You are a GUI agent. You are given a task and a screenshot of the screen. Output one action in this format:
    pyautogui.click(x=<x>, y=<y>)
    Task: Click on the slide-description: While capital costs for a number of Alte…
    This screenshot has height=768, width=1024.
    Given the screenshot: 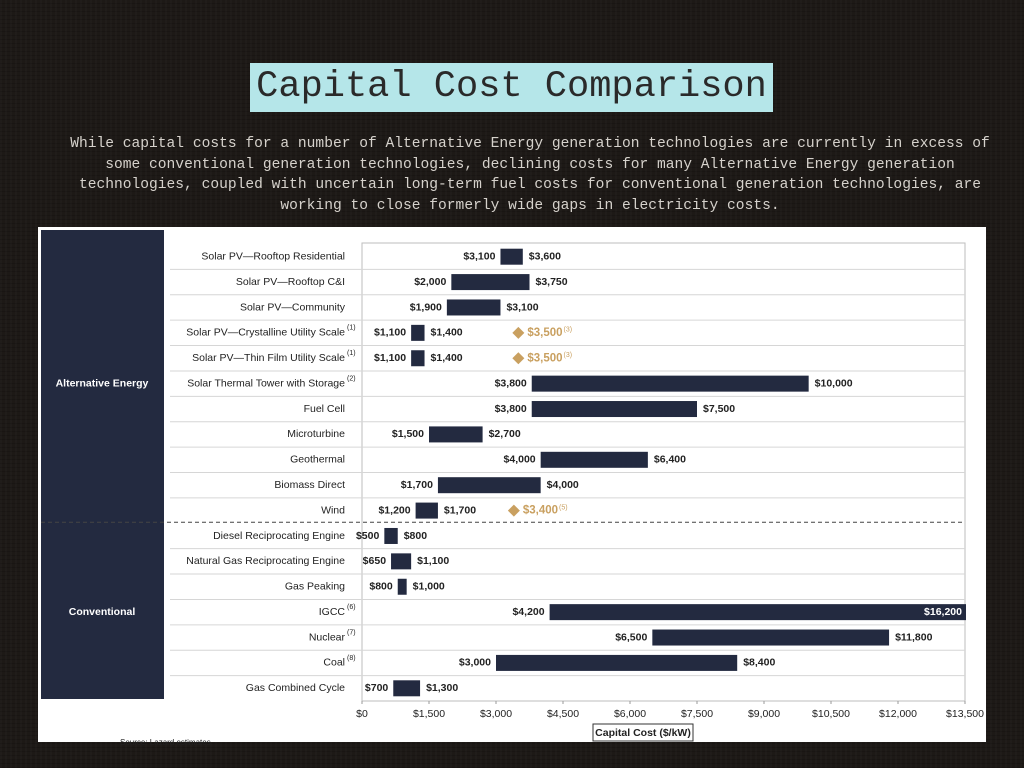 What is the action you would take?
    pyautogui.click(x=530, y=175)
    